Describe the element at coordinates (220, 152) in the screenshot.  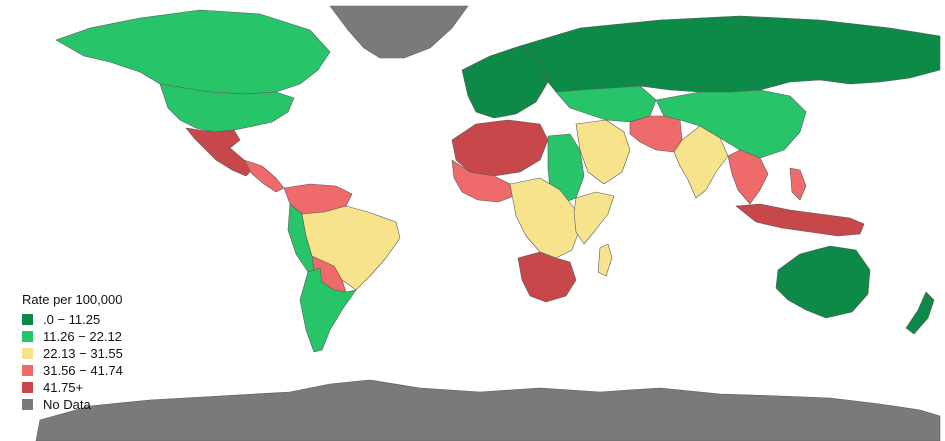
I see `region-mexico` at that location.